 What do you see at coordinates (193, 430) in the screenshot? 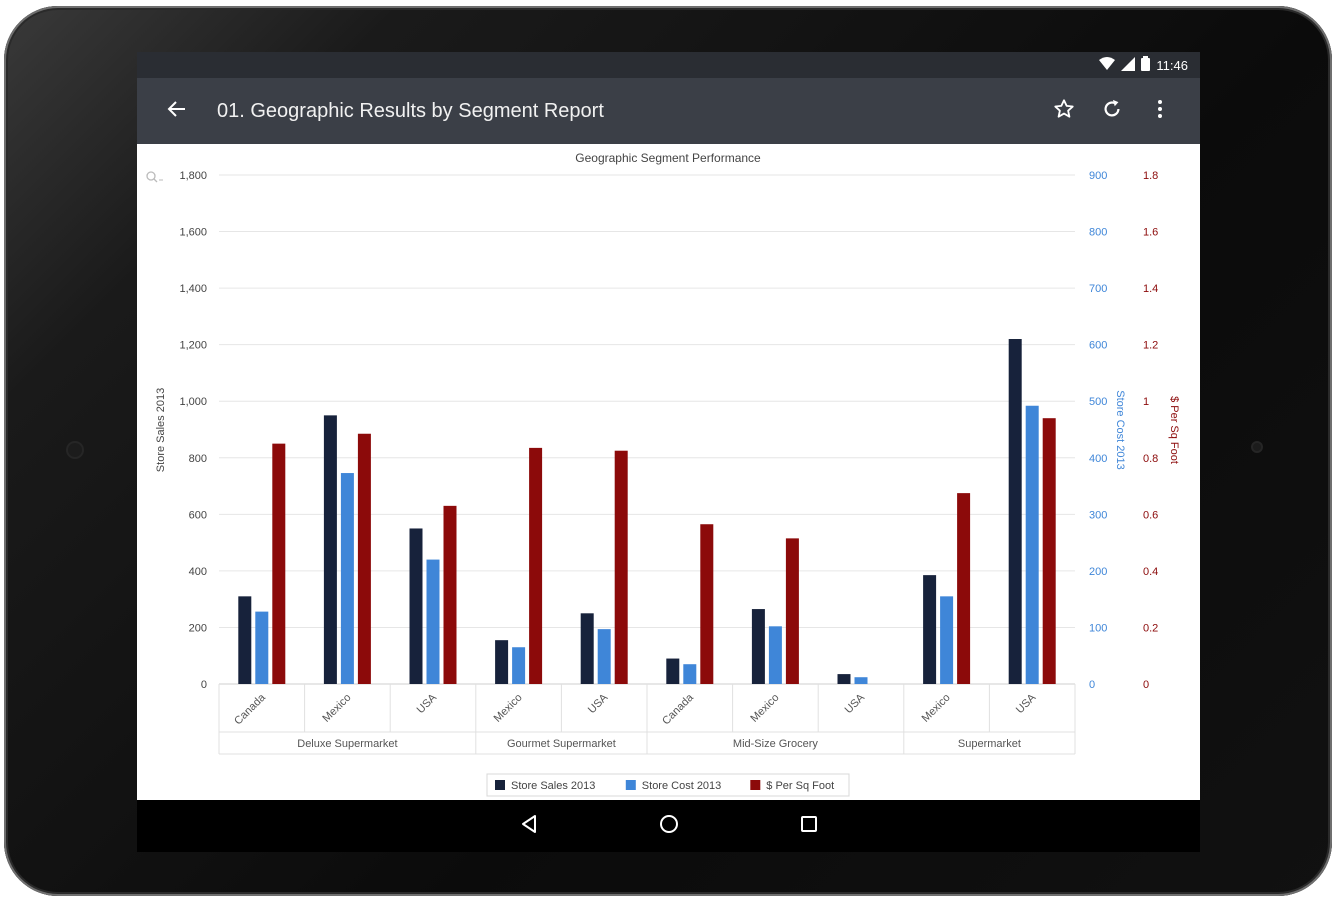
I see `left-axis: 0 200 400 600 800 1,000 1,200 1,400 1,600 1,800` at bounding box center [193, 430].